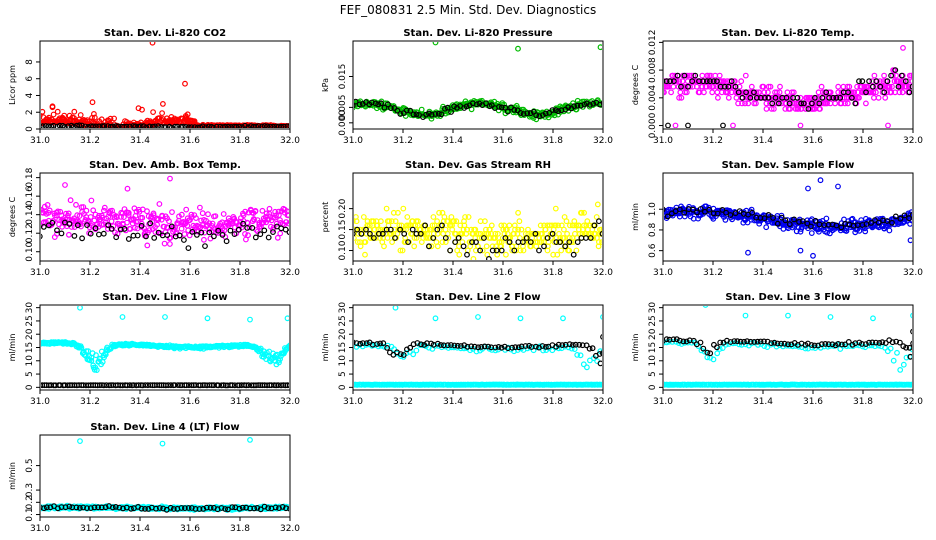  What do you see at coordinates (343, 320) in the screenshot?
I see `y-tick-label: 25` at bounding box center [343, 320].